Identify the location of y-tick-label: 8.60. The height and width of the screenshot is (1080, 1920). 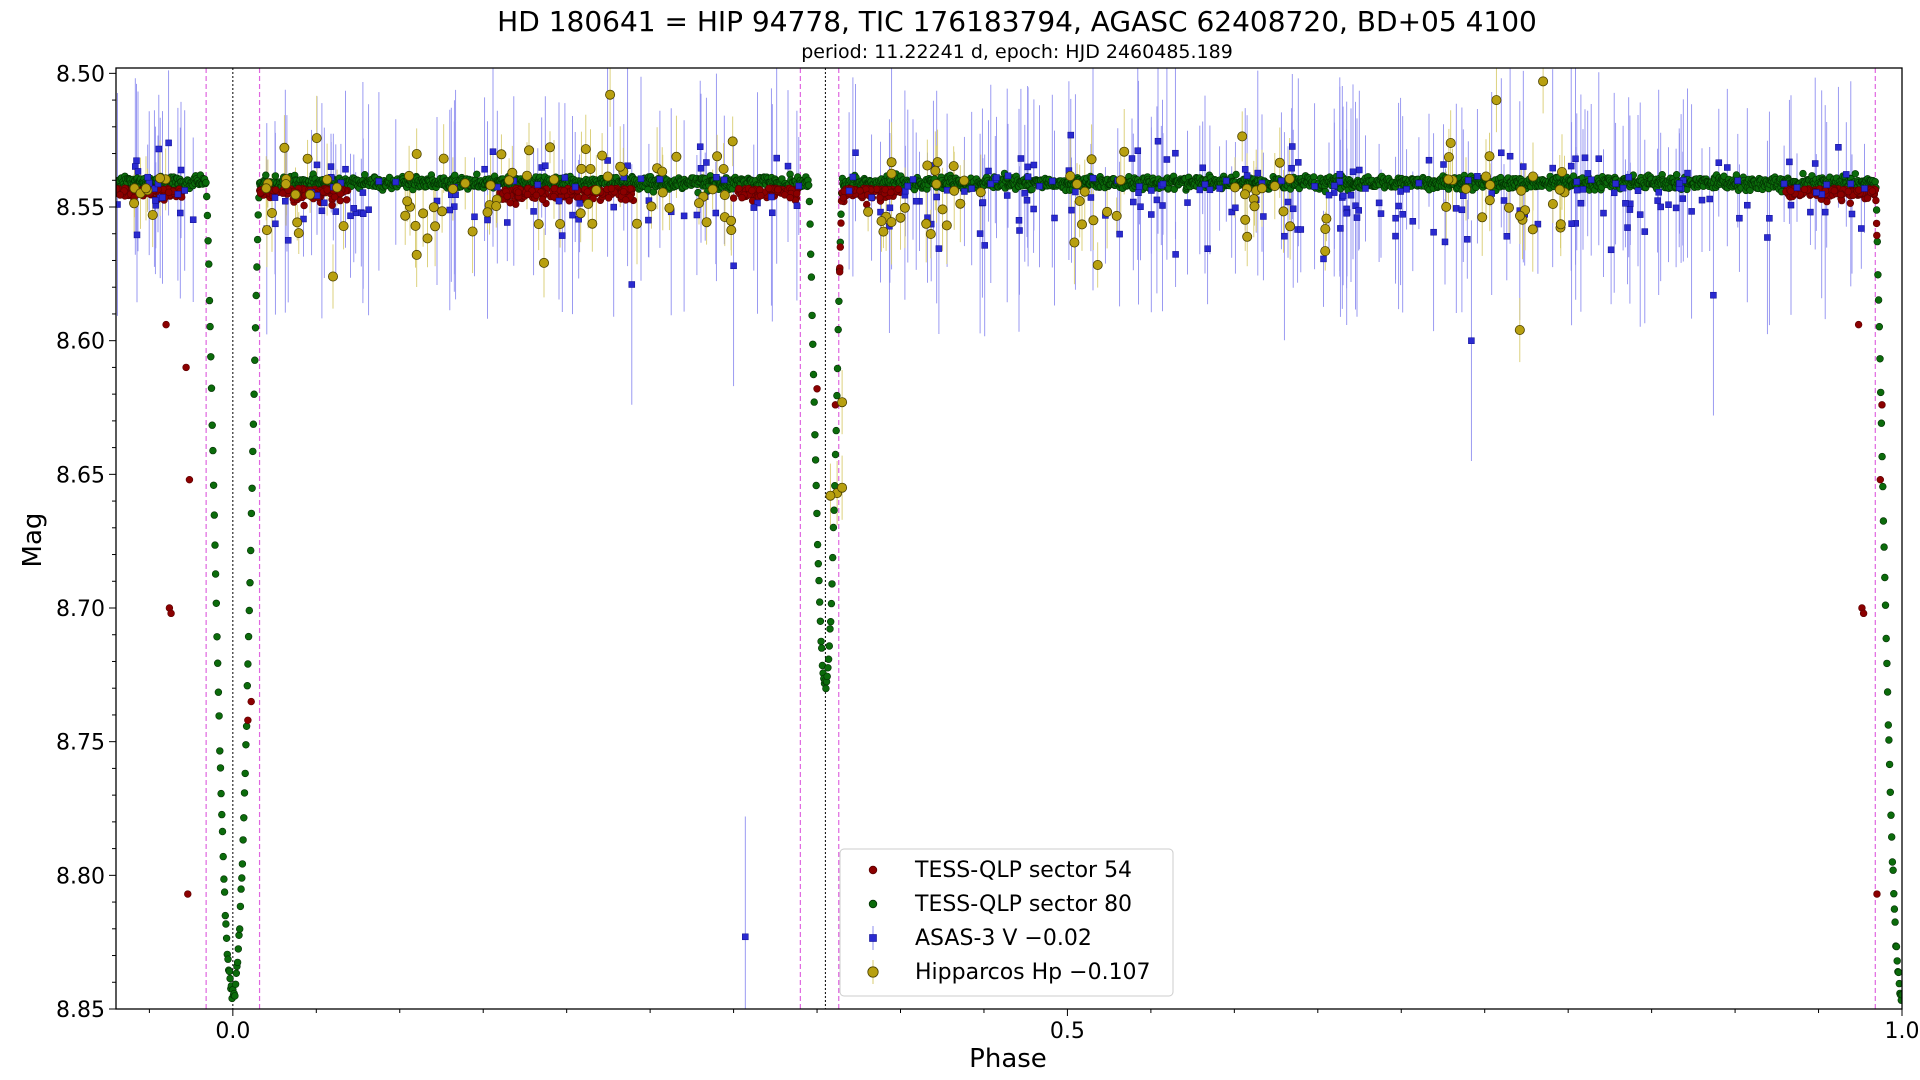
(80, 342).